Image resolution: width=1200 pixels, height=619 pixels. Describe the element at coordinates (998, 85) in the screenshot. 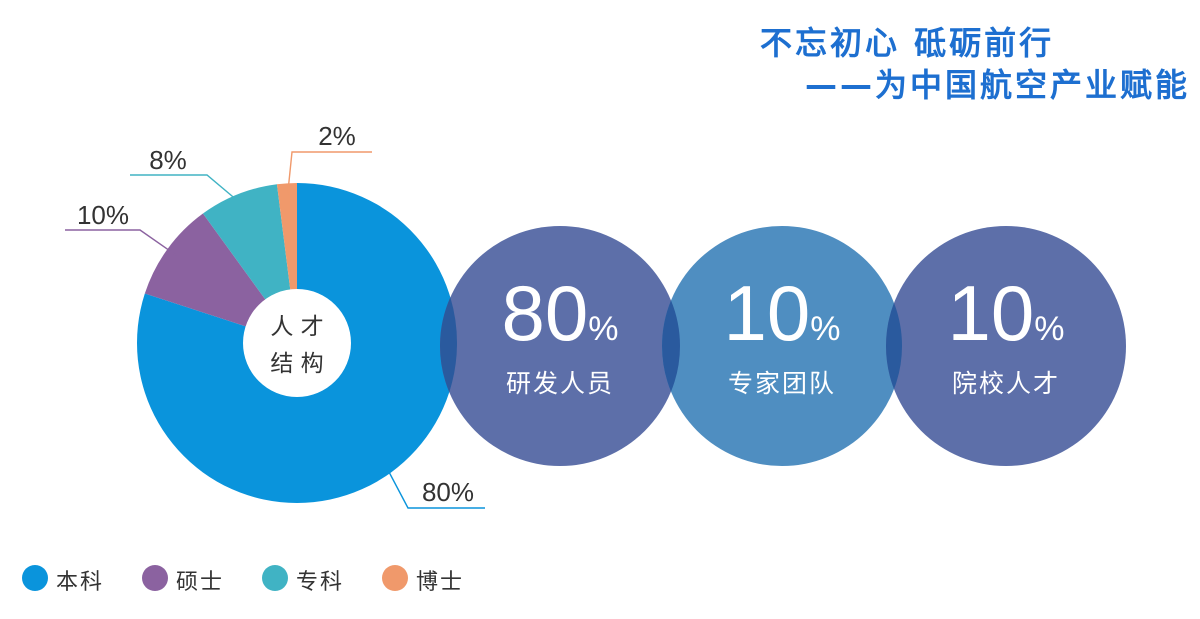

I see `slogan-line-2: ——为中国航空产业赋能` at that location.